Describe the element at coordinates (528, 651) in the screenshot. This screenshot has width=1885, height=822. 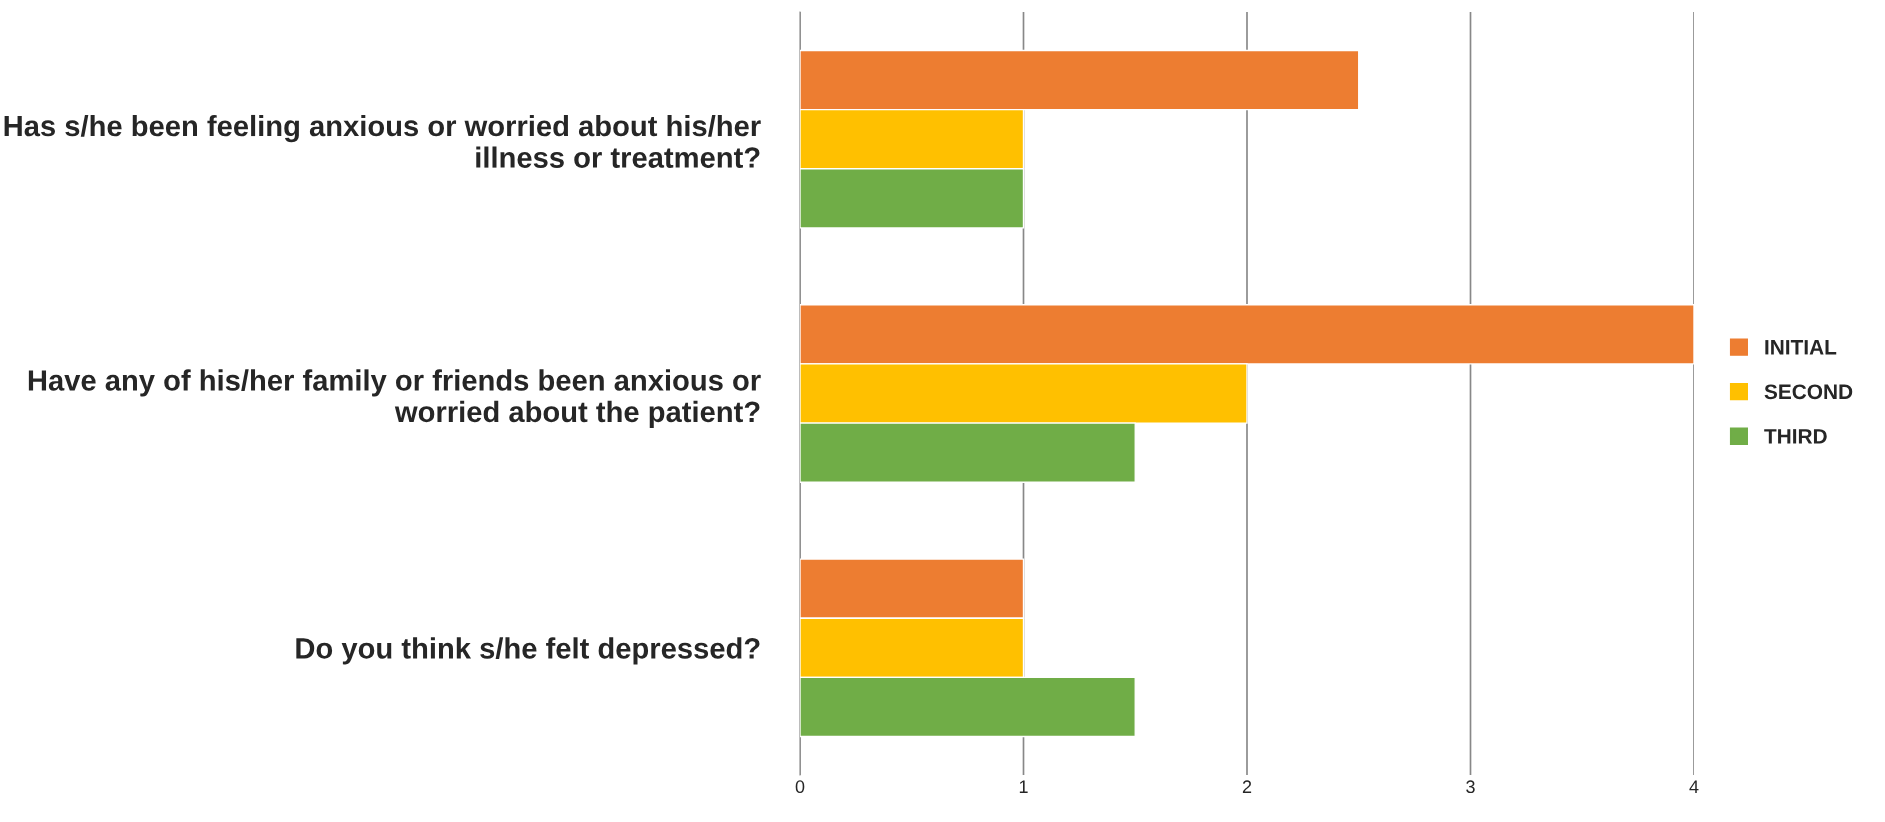
I see `y-tick-label: Do you think s/he felt depressed?` at that location.